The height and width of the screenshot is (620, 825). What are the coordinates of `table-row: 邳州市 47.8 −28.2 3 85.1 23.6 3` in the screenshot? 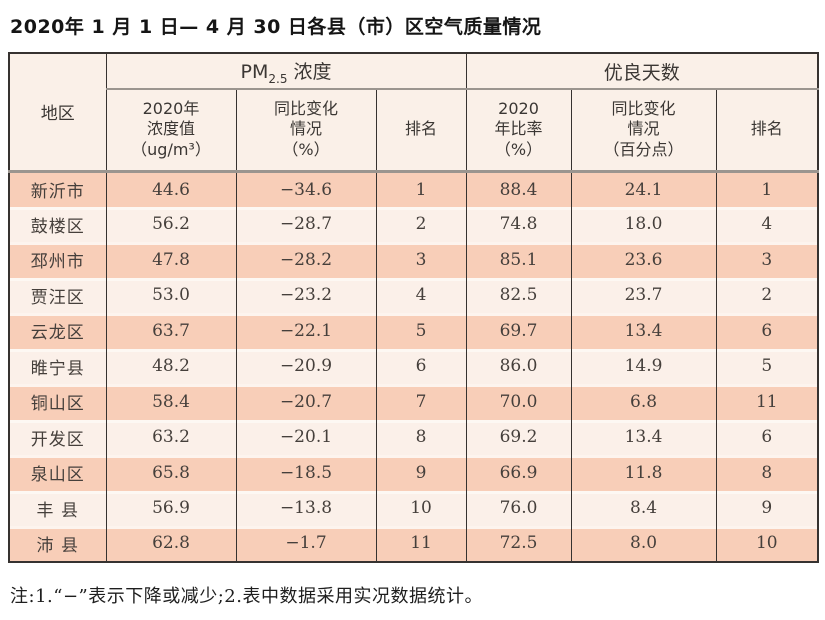 It's located at (413, 260).